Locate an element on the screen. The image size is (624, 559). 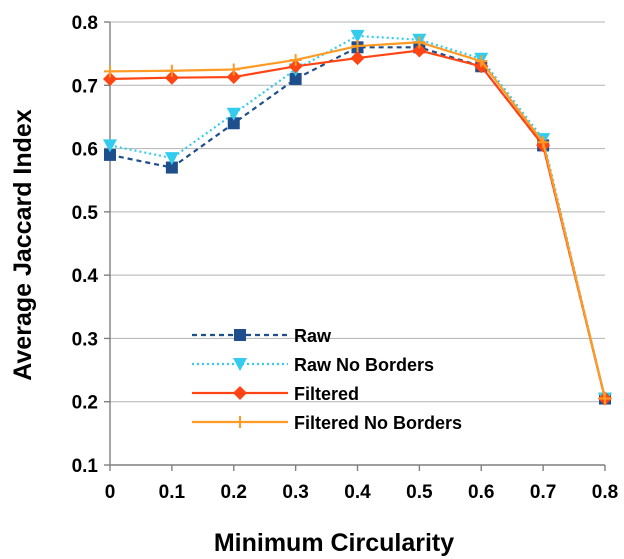
y-tick-label: 0.6 is located at coordinates (85, 150).